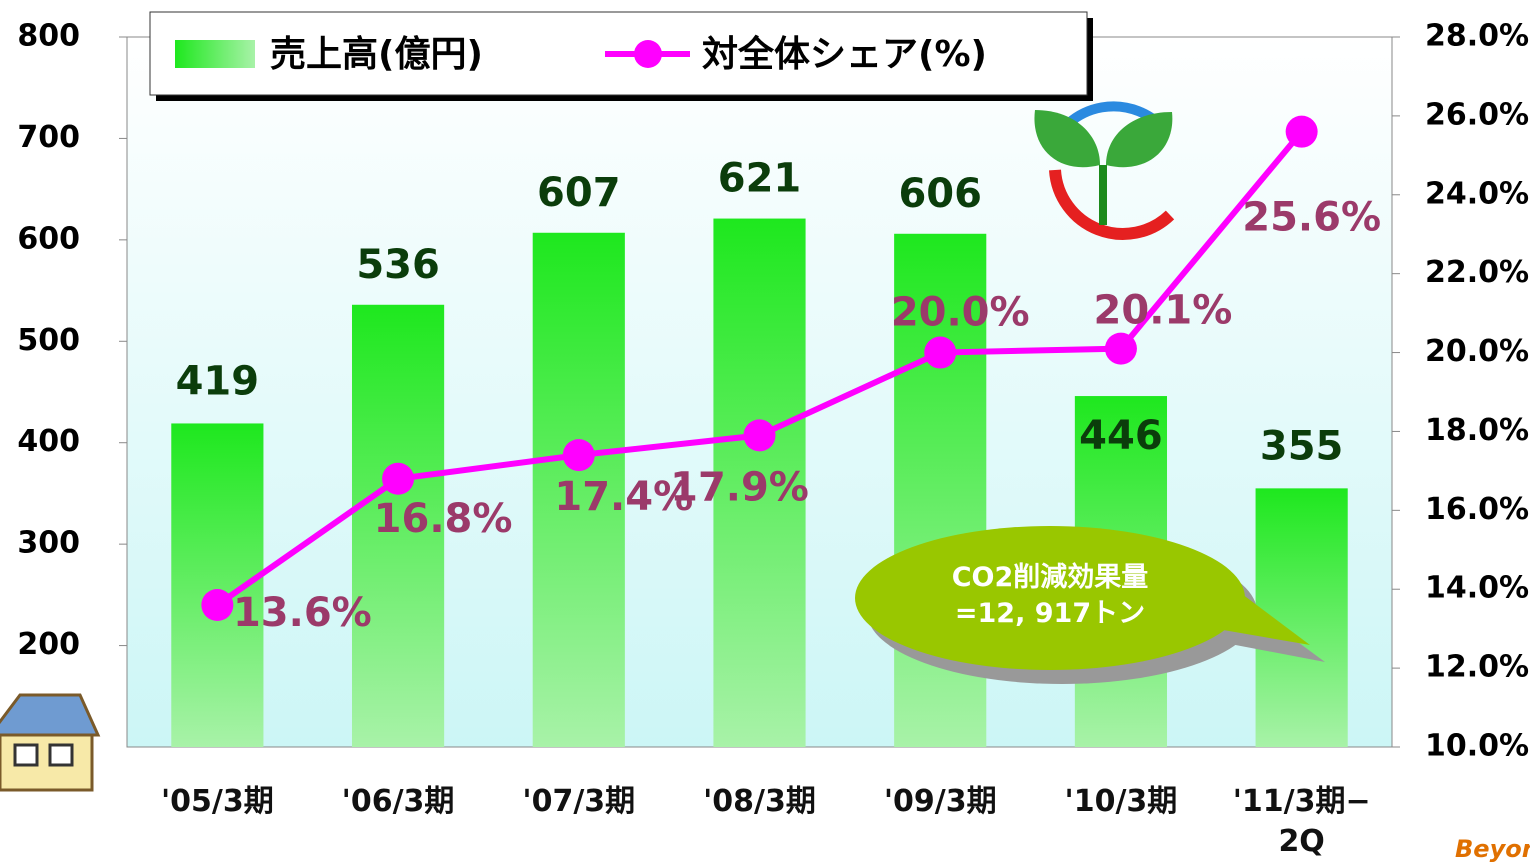  Describe the element at coordinates (579, 193) in the screenshot. I see `bar-value-label: 607` at that location.